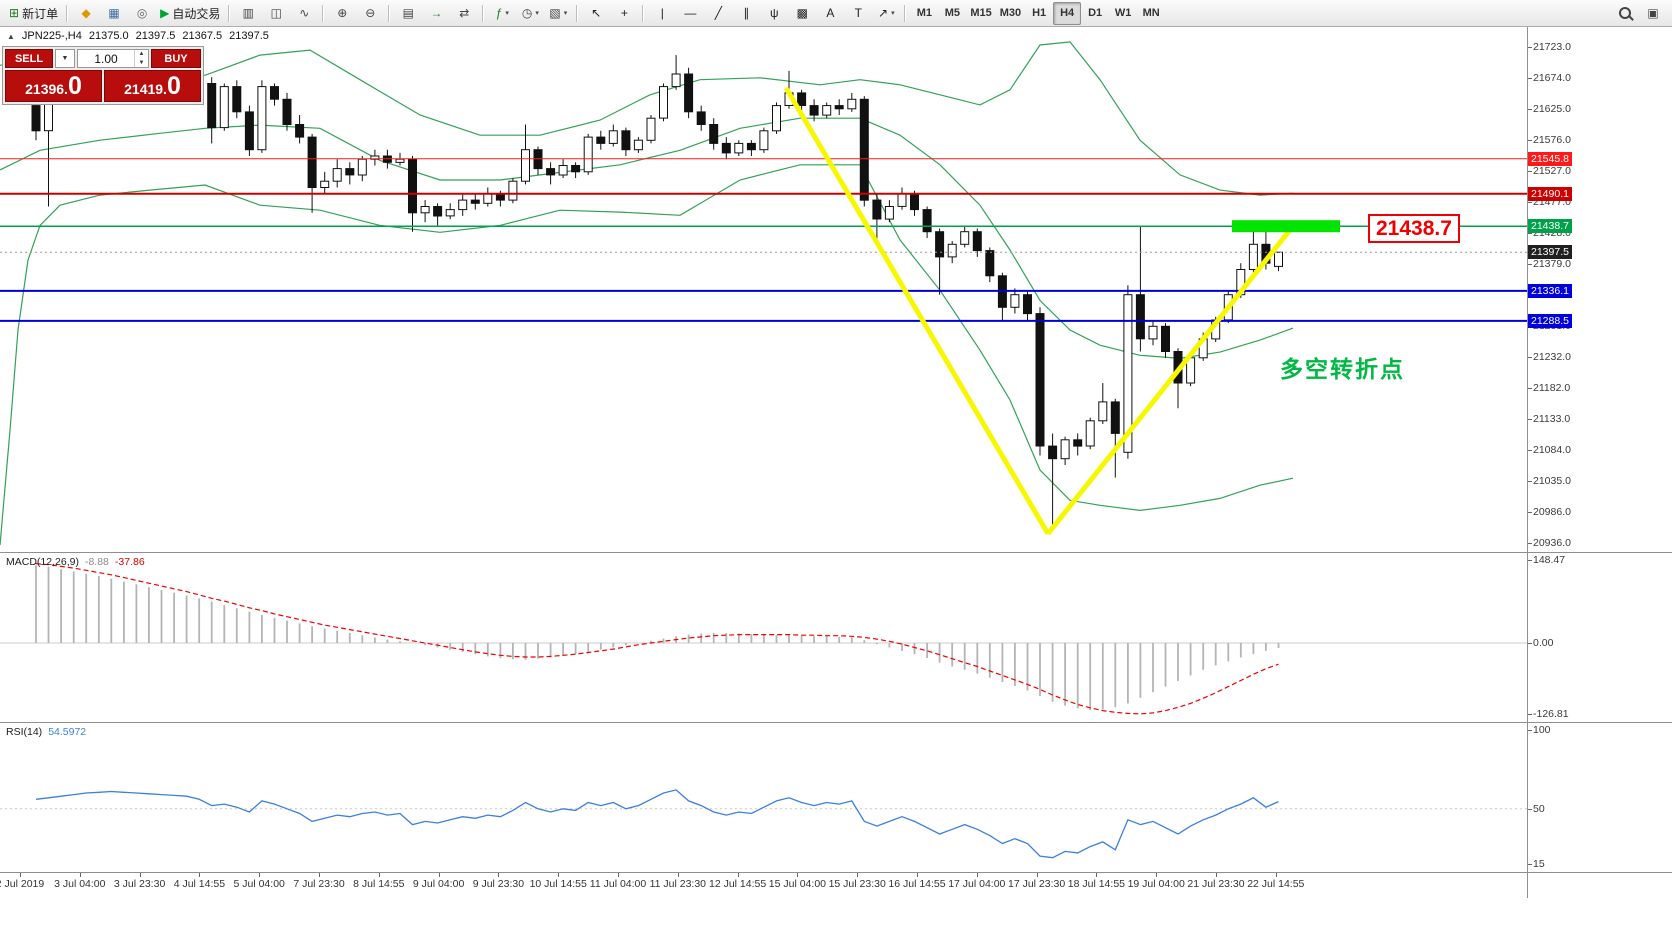 This screenshot has width=1672, height=950. Describe the element at coordinates (1010, 13) in the screenshot. I see `timeframe-m30-button: M30` at that location.